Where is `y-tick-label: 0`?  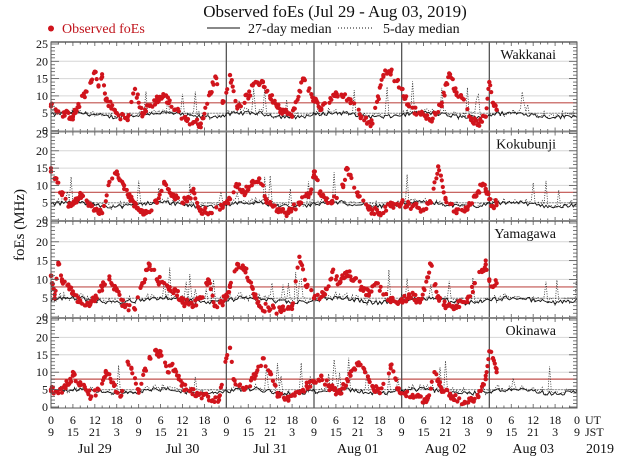 y-tick-label: 0 is located at coordinates (45, 317).